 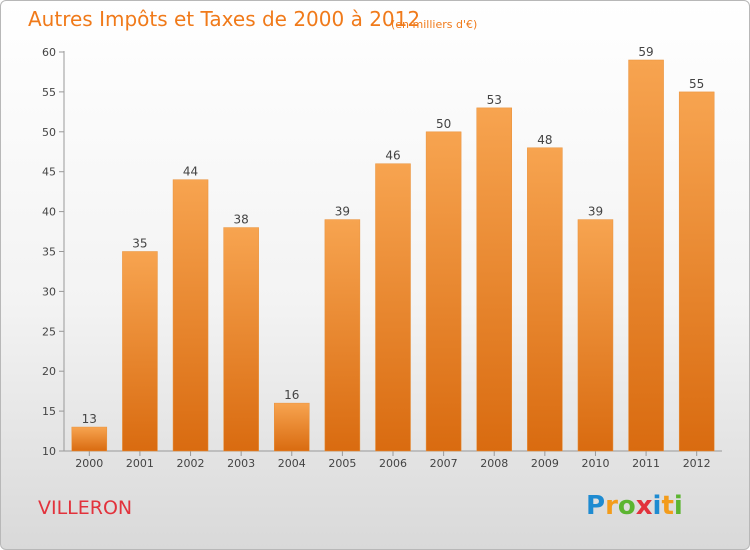 What do you see at coordinates (667, 506) in the screenshot?
I see `logo-letter: t` at bounding box center [667, 506].